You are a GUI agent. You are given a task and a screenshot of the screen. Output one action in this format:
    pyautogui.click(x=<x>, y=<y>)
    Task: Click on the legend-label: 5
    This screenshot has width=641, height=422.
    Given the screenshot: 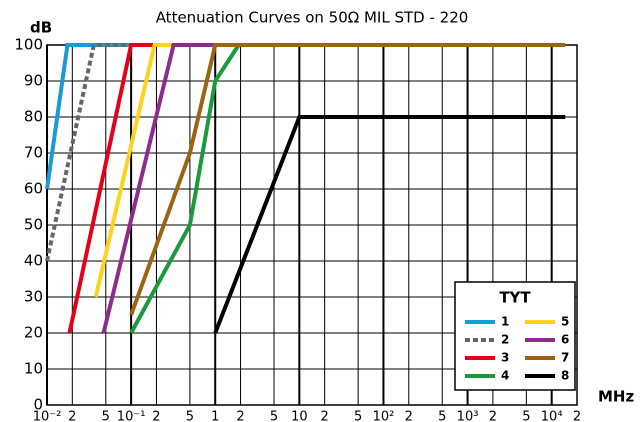 What is the action you would take?
    pyautogui.click(x=565, y=322)
    